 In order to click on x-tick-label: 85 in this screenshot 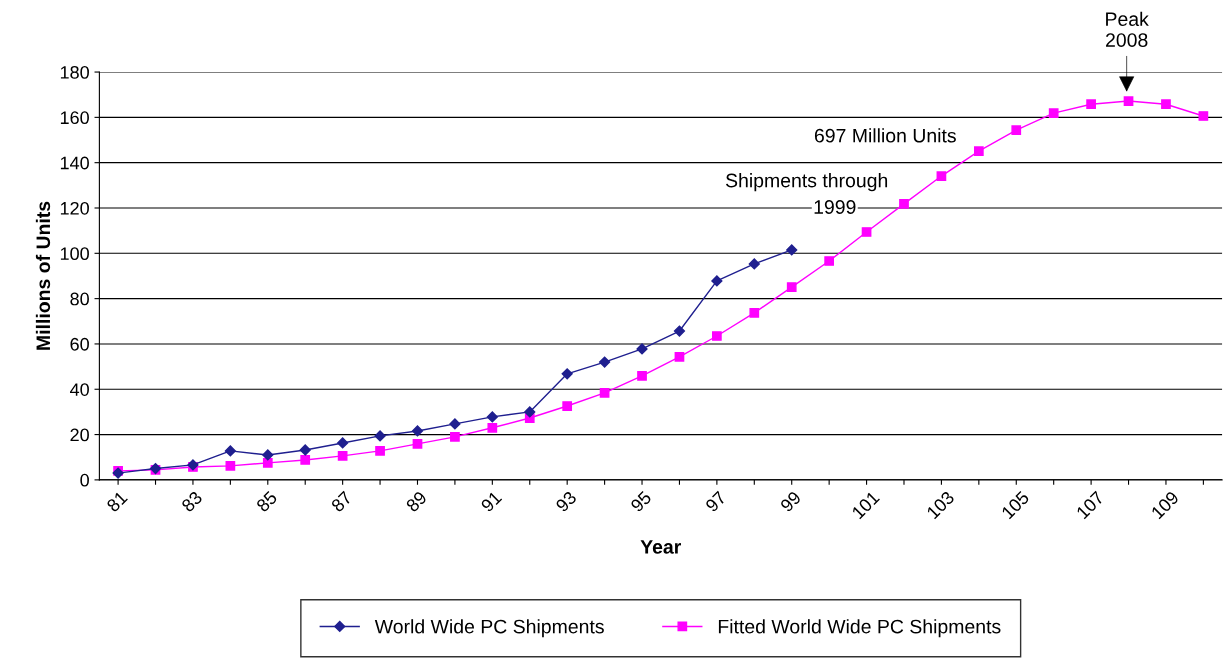, I will do `click(266, 501)`.